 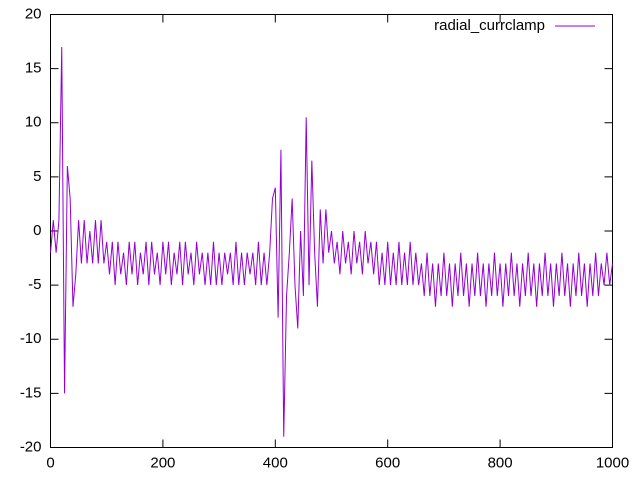 What do you see at coordinates (387, 462) in the screenshot?
I see `x-tick-label: 600` at bounding box center [387, 462].